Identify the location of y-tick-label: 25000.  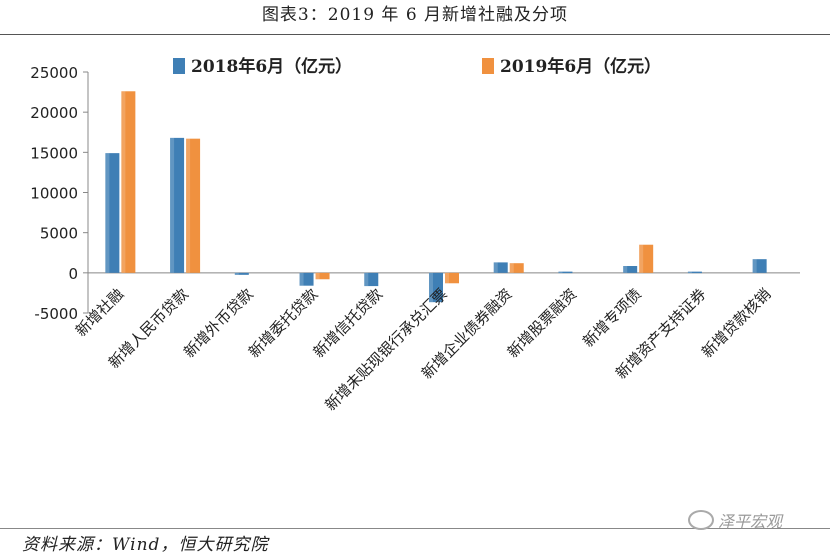
(54, 73).